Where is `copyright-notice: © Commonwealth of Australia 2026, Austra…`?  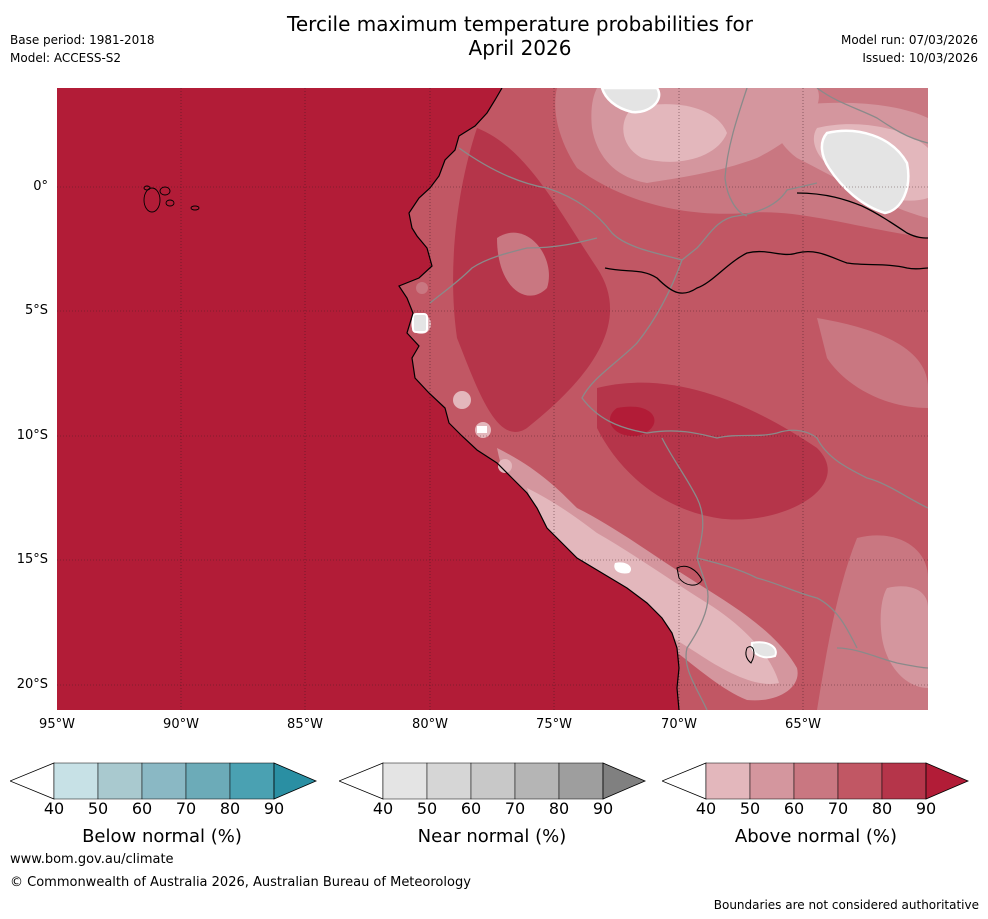 copyright-notice: © Commonwealth of Australia 2026, Austra… is located at coordinates (240, 882).